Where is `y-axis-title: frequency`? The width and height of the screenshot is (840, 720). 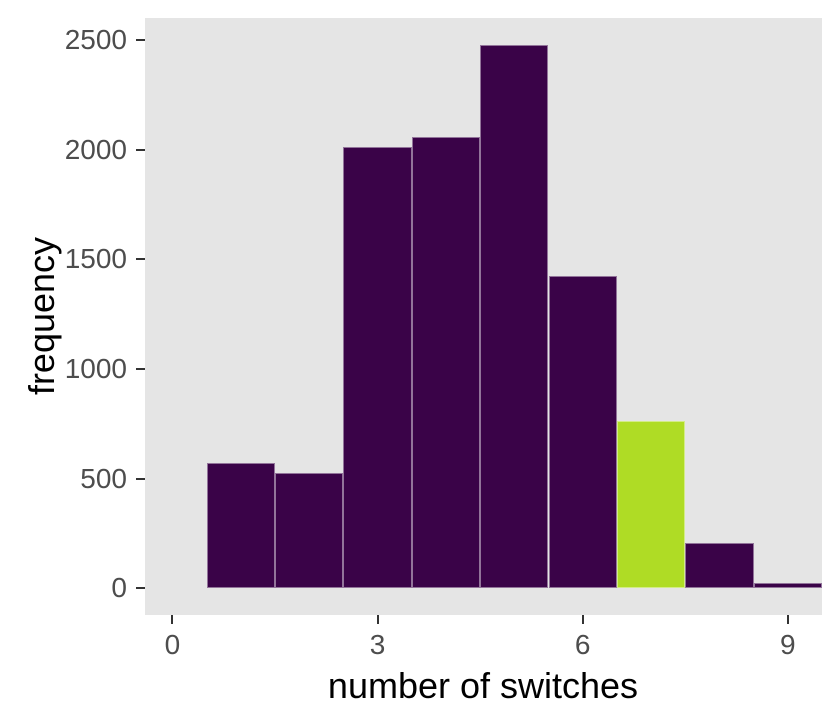 y-axis-title: frequency is located at coordinates (41, 316).